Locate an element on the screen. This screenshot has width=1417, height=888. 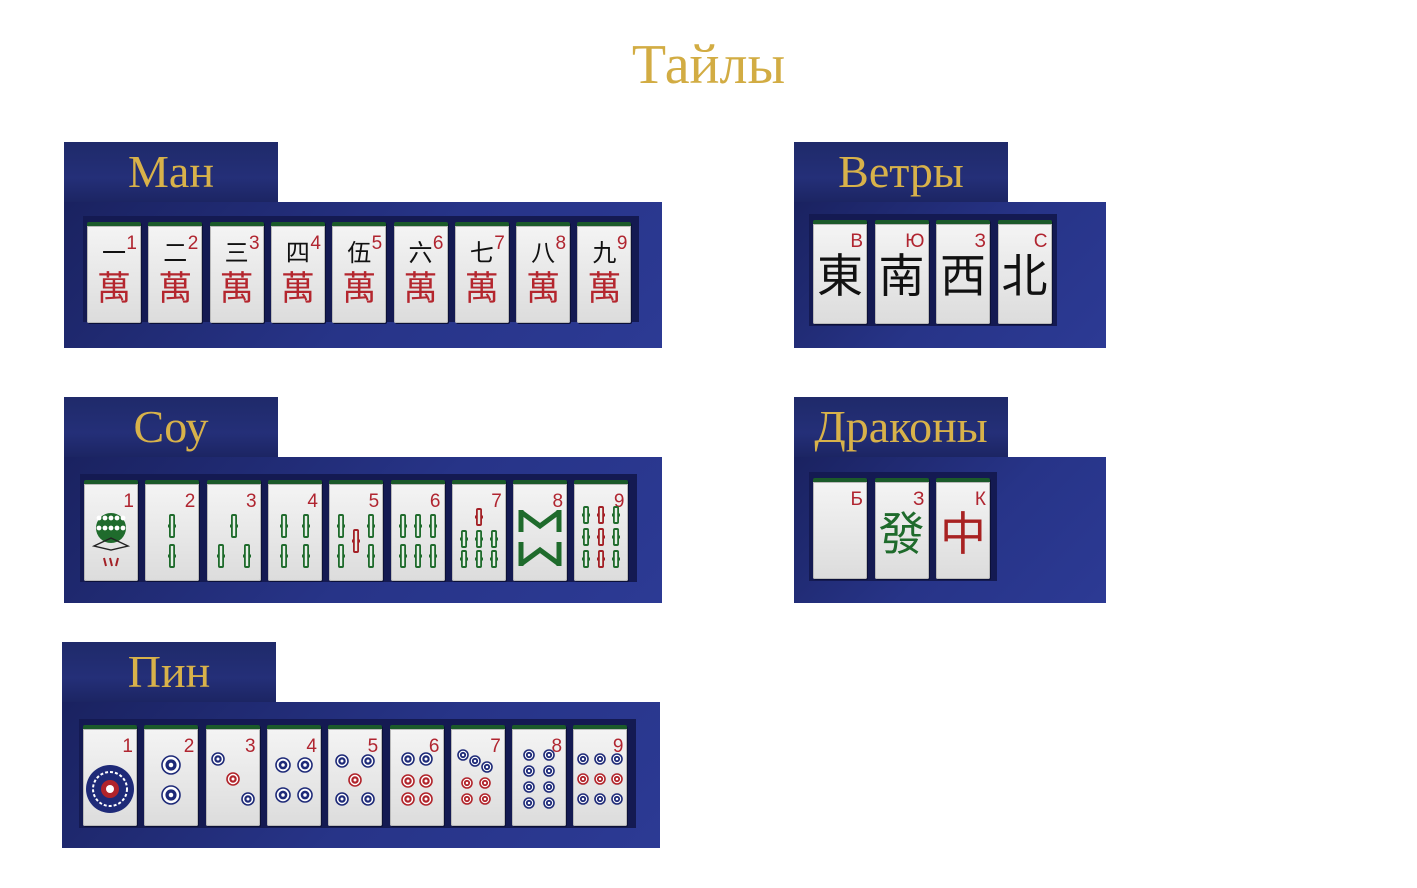
man-numeral-glyph: 二 is located at coordinates (175, 253).